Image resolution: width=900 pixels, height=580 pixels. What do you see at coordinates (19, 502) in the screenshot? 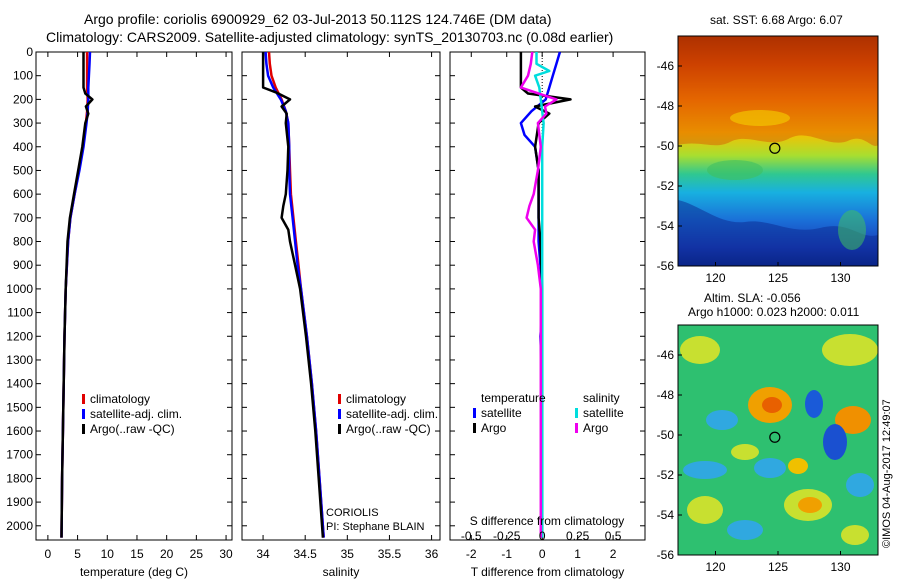
I see `y-tick-label: 1900` at bounding box center [19, 502].